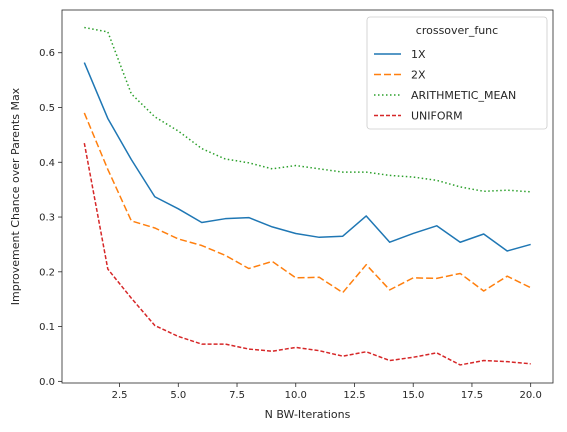 Image resolution: width=567 pixels, height=432 pixels. What do you see at coordinates (178, 395) in the screenshot?
I see `x-tick-label: 5.0` at bounding box center [178, 395].